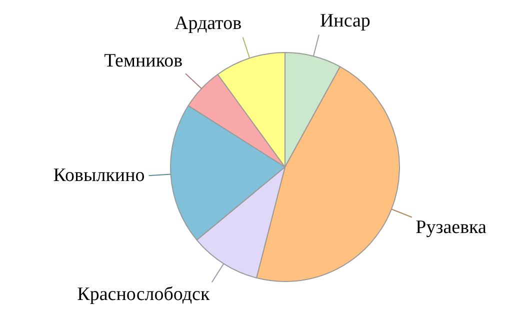  Describe the element at coordinates (208, 23) in the screenshot. I see `slice-label: Ардатов` at that location.